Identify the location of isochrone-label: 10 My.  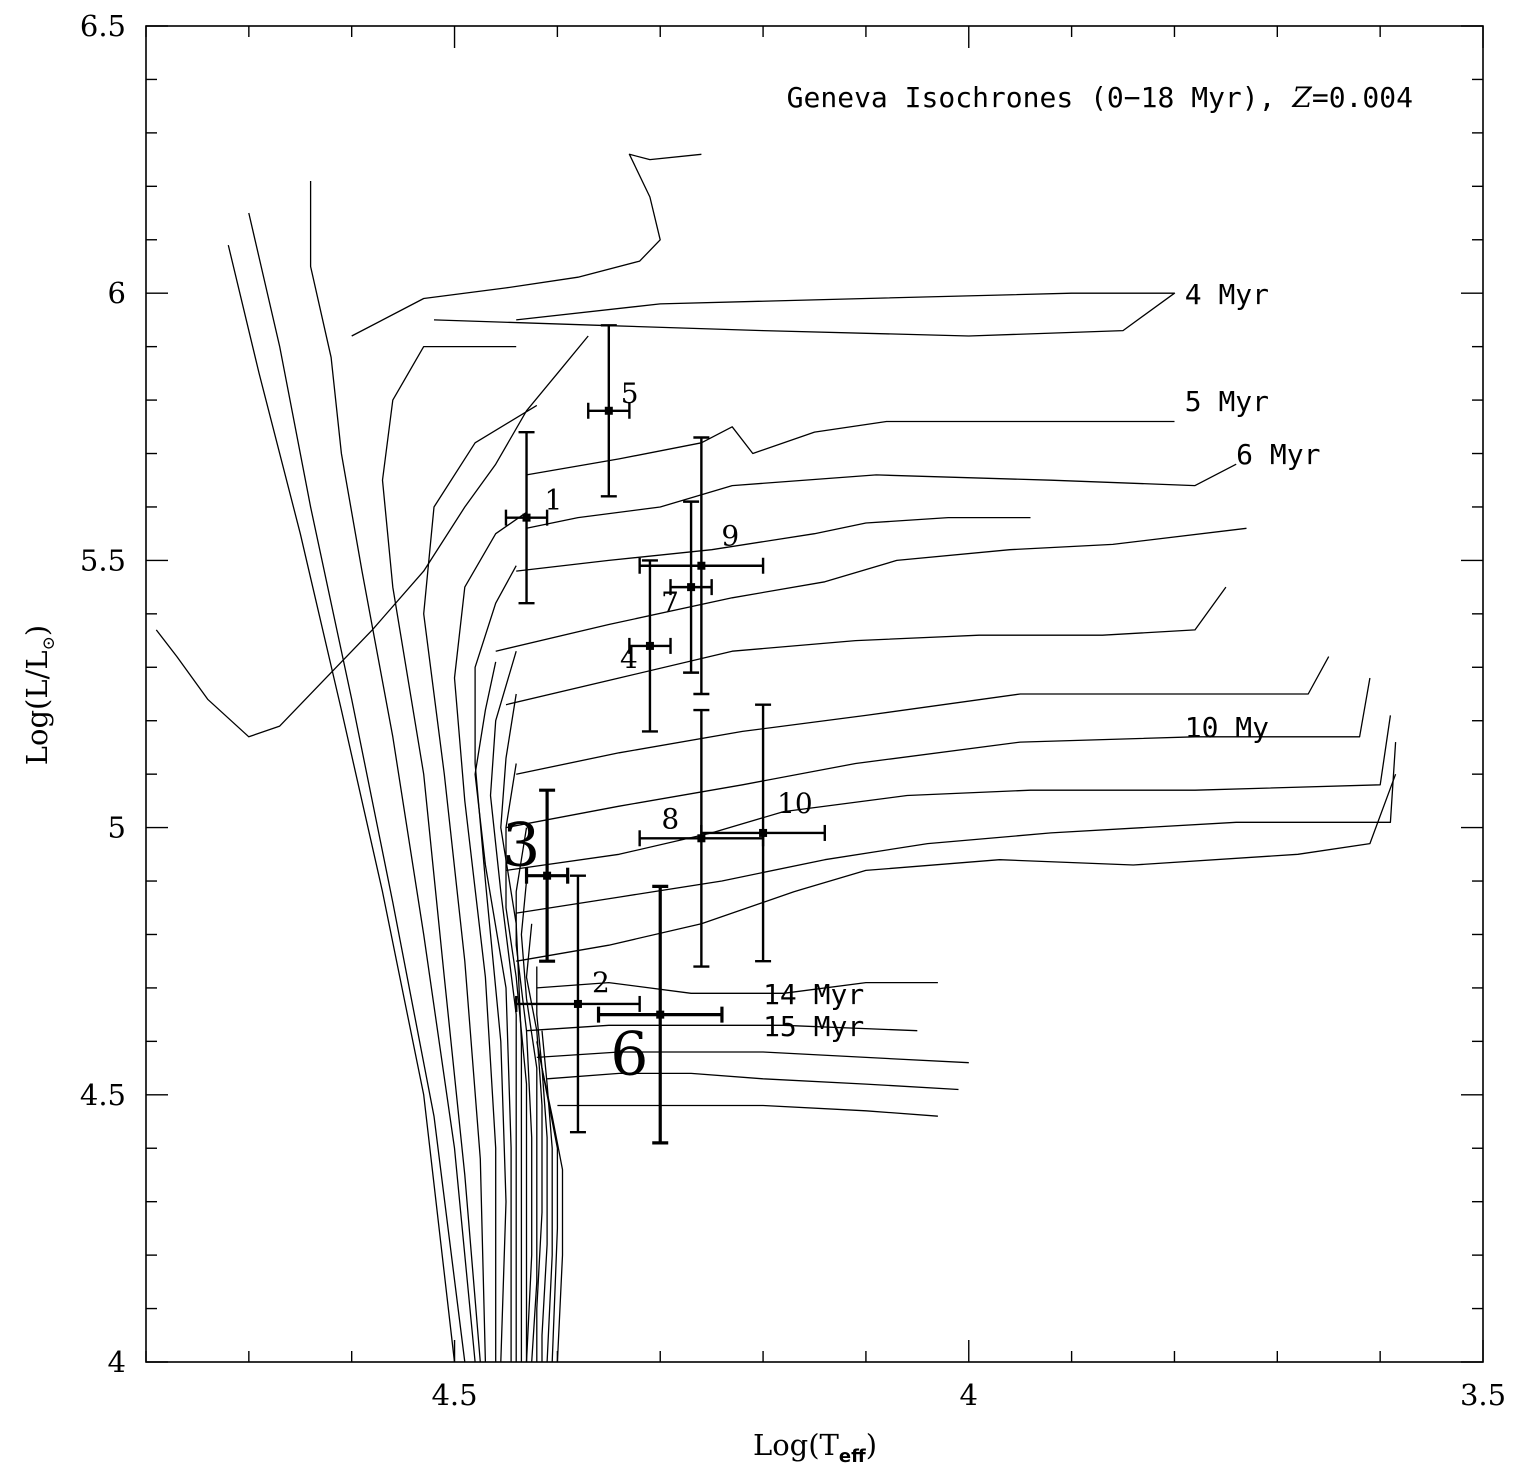
(1227, 727).